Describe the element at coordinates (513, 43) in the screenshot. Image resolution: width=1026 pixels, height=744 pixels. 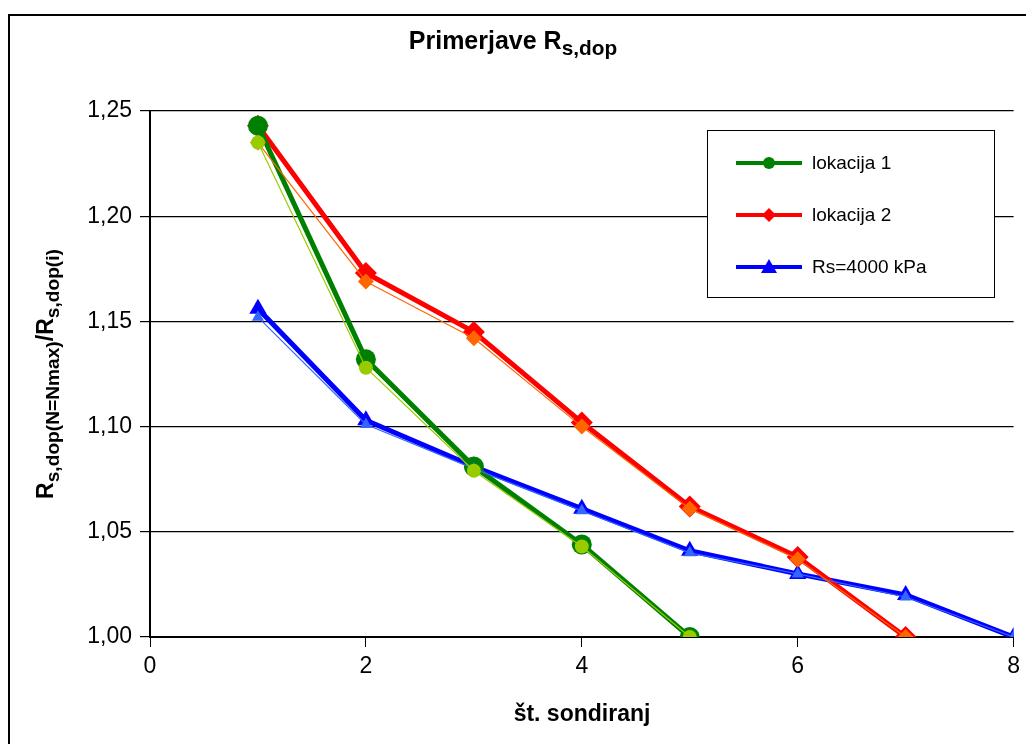
I see `chart-title: Primerjave R$_{s,dop}$` at that location.